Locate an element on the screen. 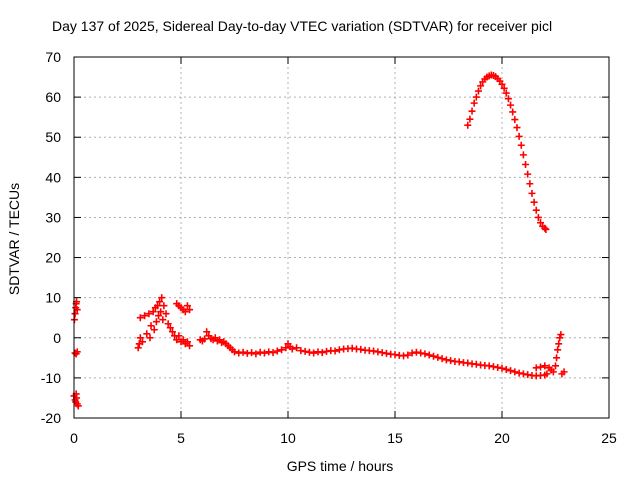  y-tick-label: 60 is located at coordinates (53, 97).